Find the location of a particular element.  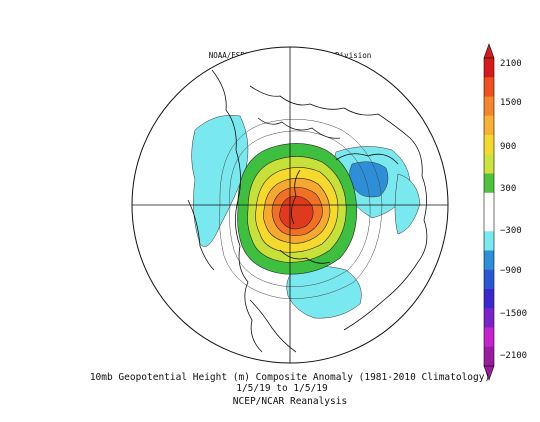

colorbar-label: −2100 is located at coordinates (513, 356).